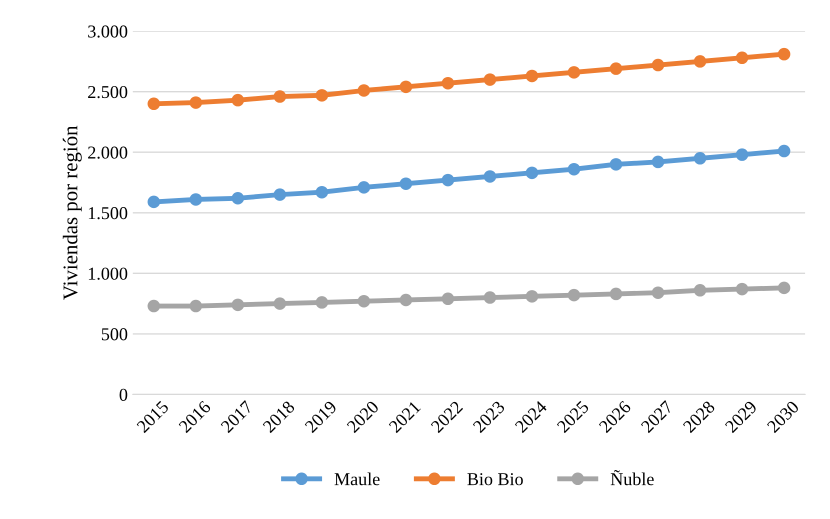  Describe the element at coordinates (108, 152) in the screenshot. I see `y-tick-label: 2.000` at that location.